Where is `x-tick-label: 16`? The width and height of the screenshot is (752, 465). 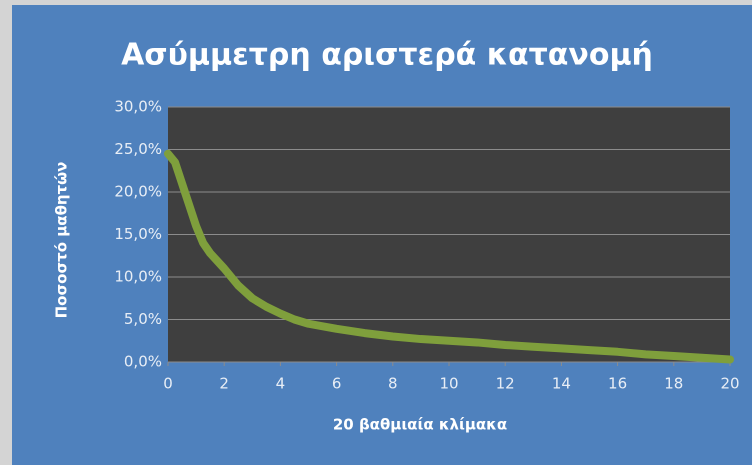
x-tick-label: 16 is located at coordinates (617, 384).